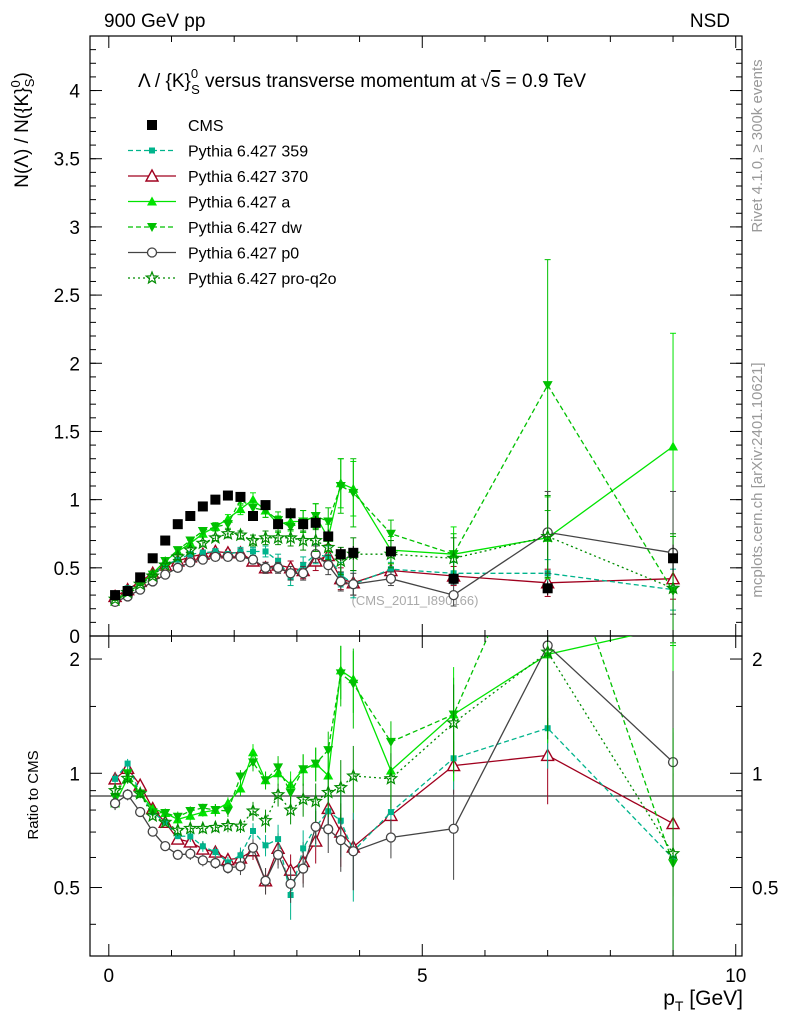 The image size is (786, 1024). Describe the element at coordinates (757, 660) in the screenshot. I see `ratio-tick-label-right-2: 2` at that location.